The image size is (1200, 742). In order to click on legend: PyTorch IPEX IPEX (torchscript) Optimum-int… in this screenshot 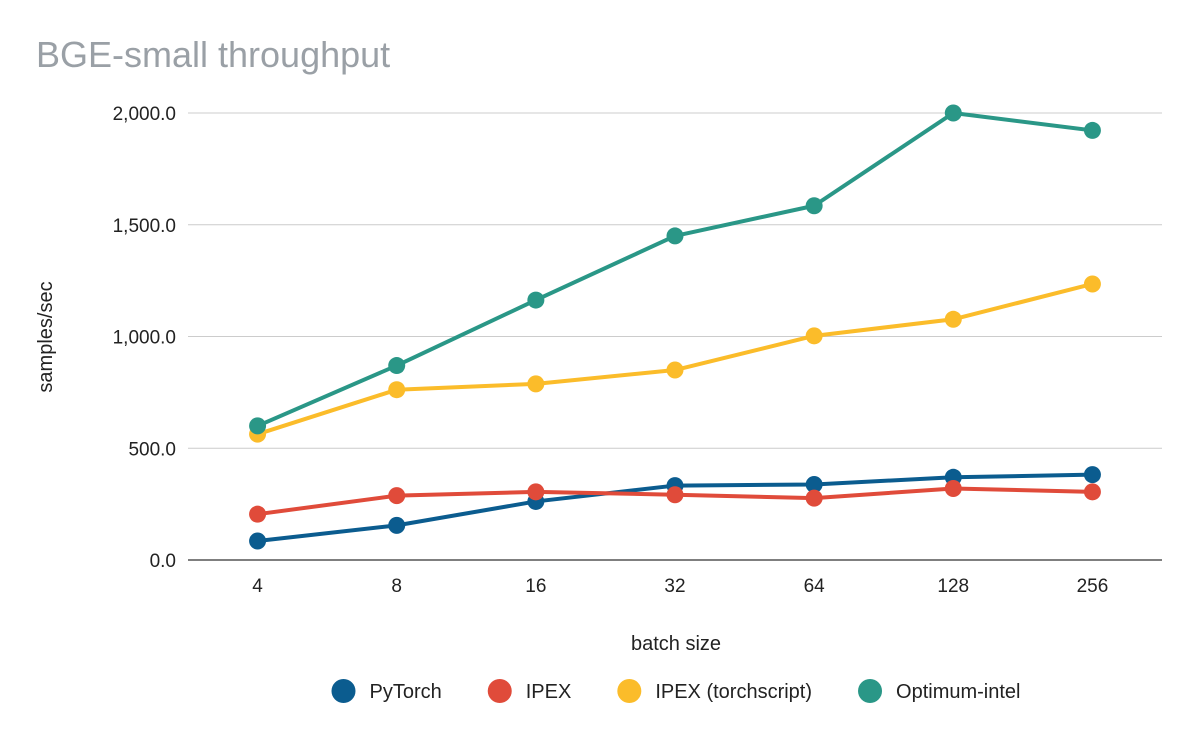, I will do `click(676, 691)`.